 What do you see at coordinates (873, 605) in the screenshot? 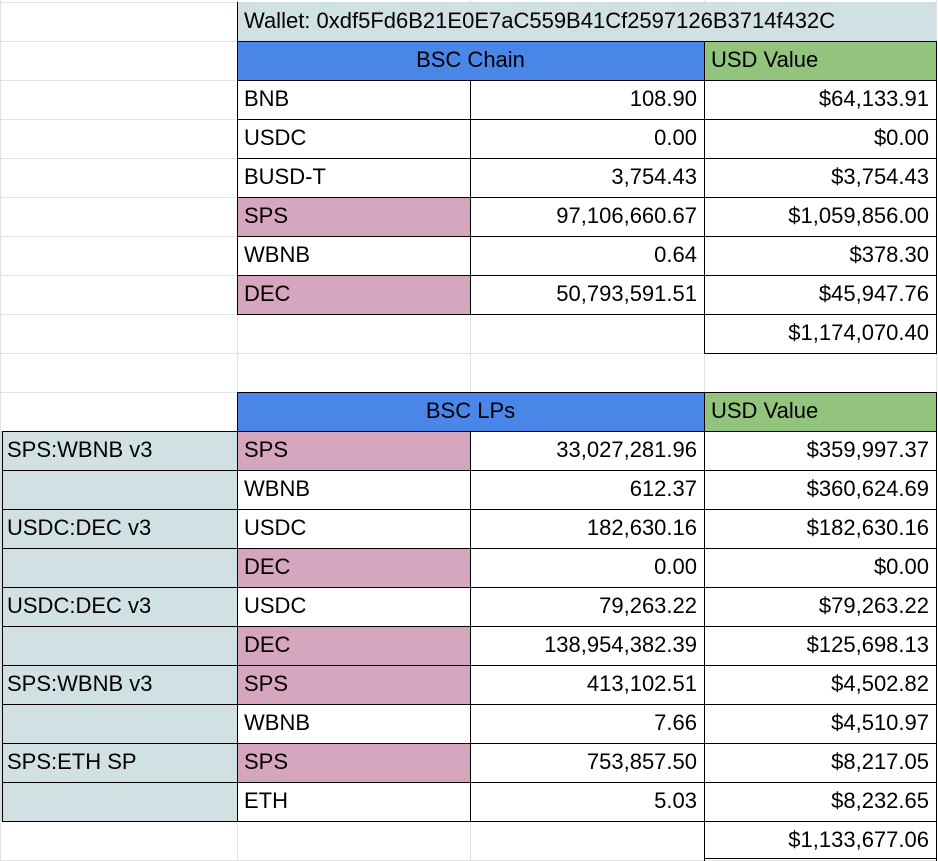
I see `lp-usd-cell: $79,263.22` at bounding box center [873, 605].